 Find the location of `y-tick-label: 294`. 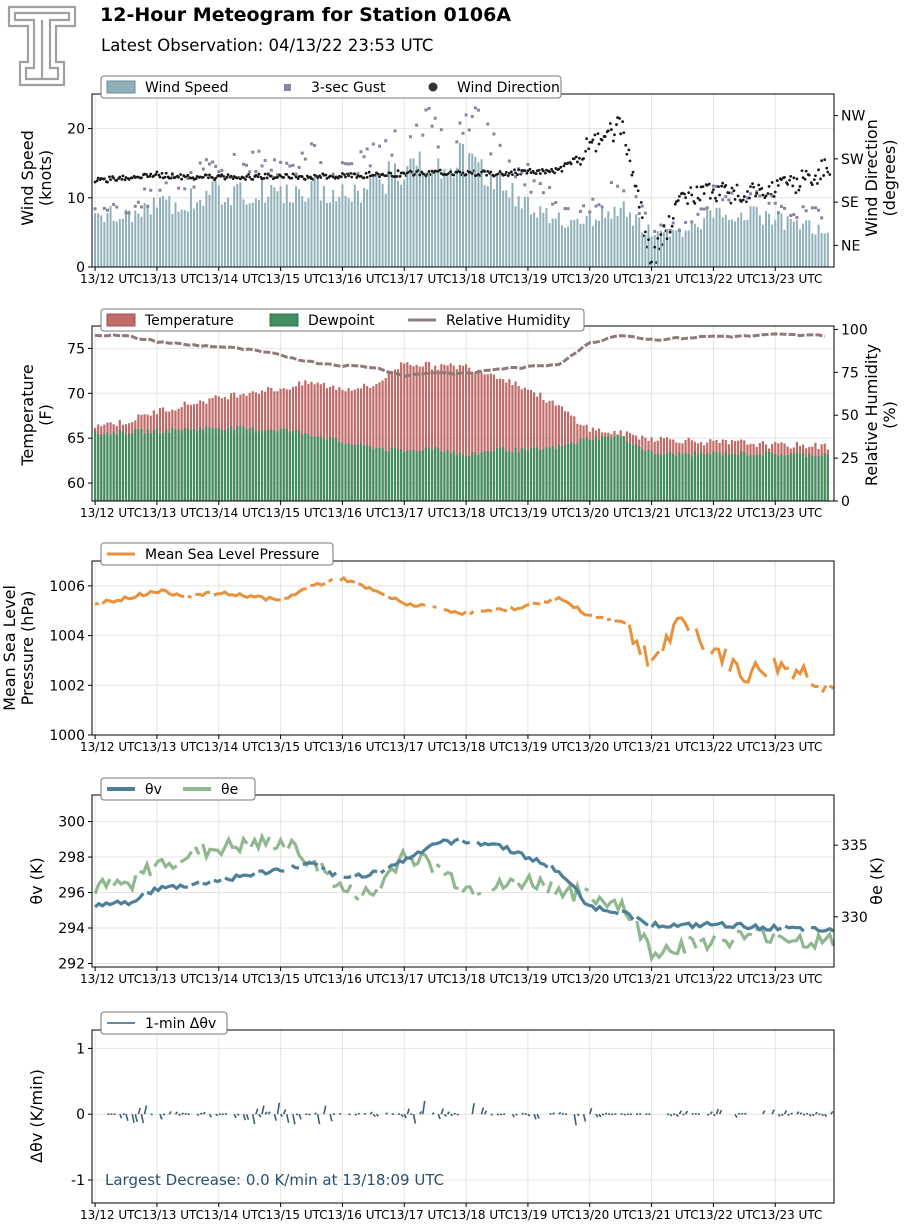

y-tick-label: 294 is located at coordinates (71, 929).